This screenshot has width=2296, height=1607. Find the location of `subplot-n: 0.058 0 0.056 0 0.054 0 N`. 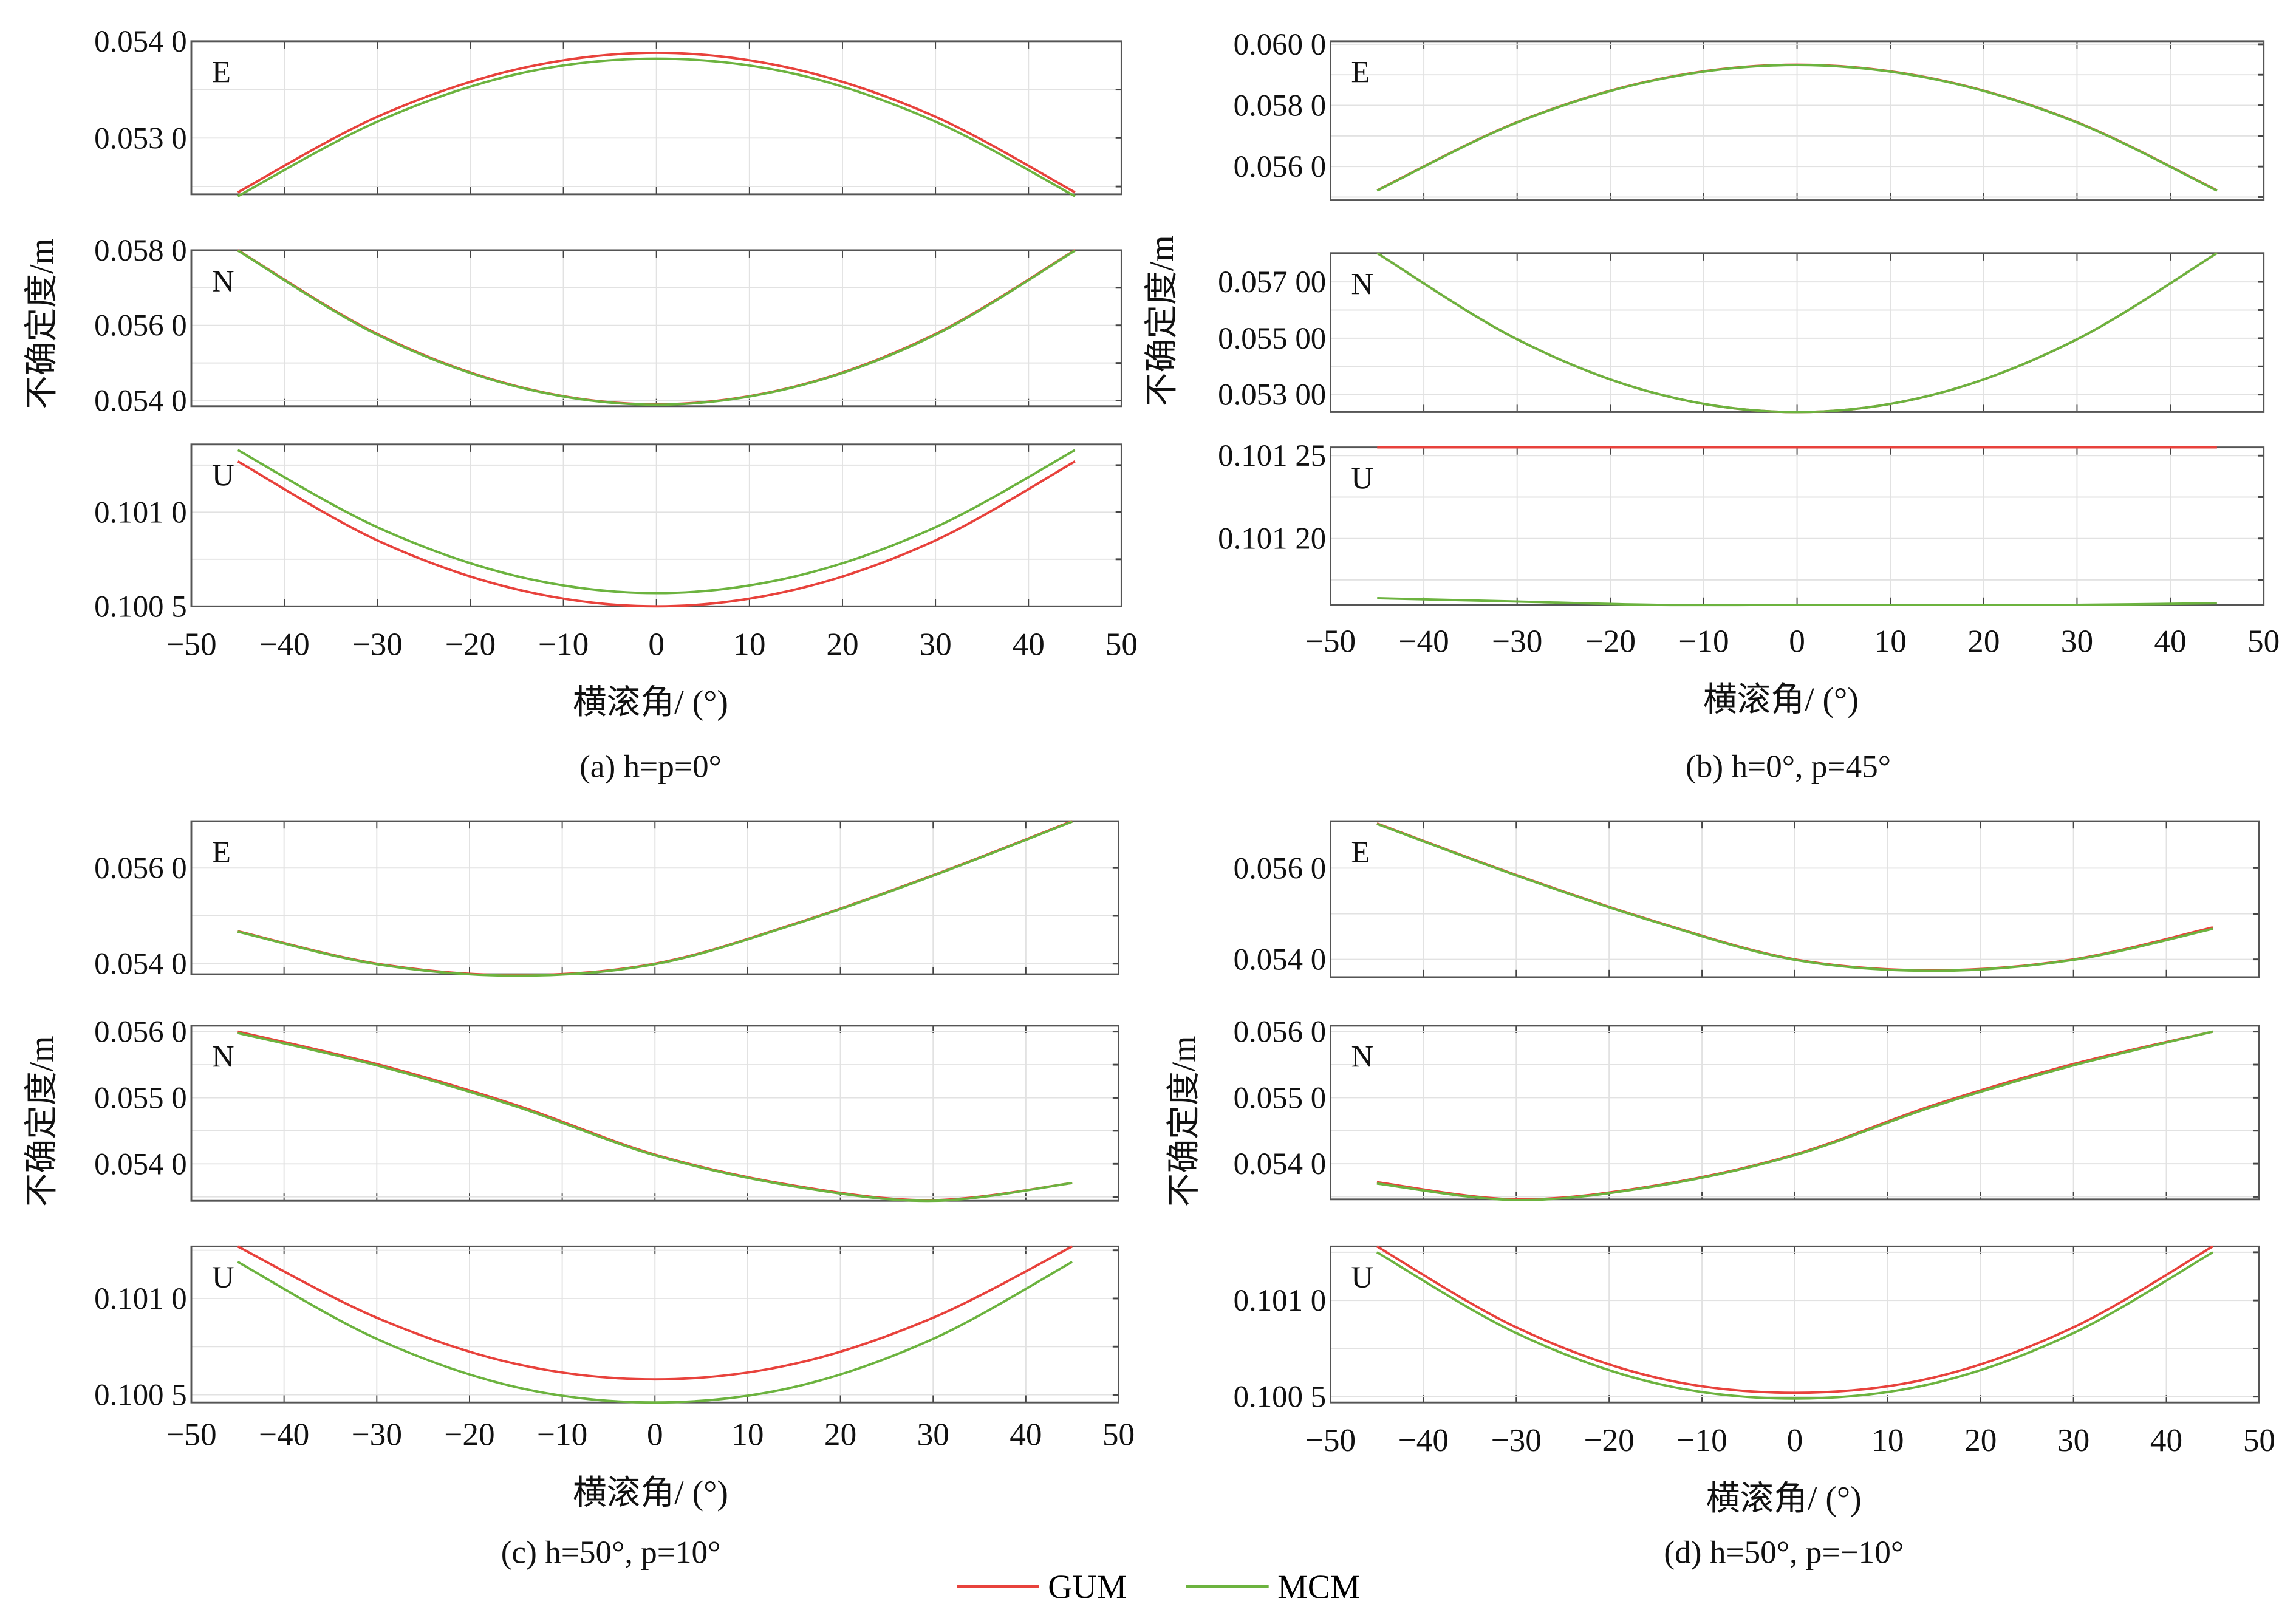

subplot-n: 0.058 0 0.056 0 0.054 0 N is located at coordinates (608, 326).